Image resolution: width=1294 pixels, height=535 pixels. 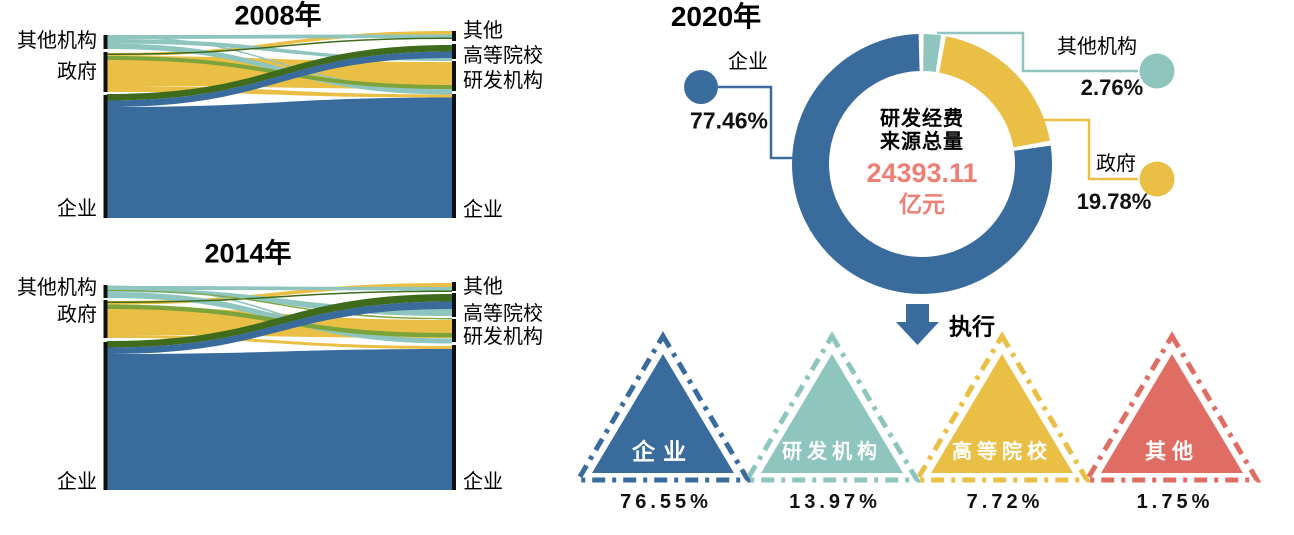 I want to click on sankey-2008-right-other: 其他, so click(x=483, y=31).